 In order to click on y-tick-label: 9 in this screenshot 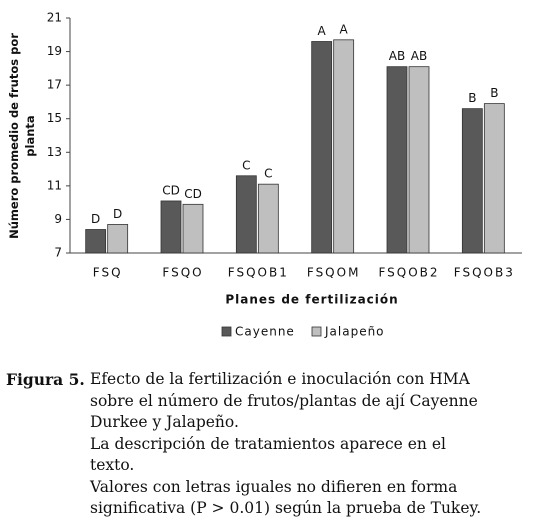, I will do `click(58, 219)`.